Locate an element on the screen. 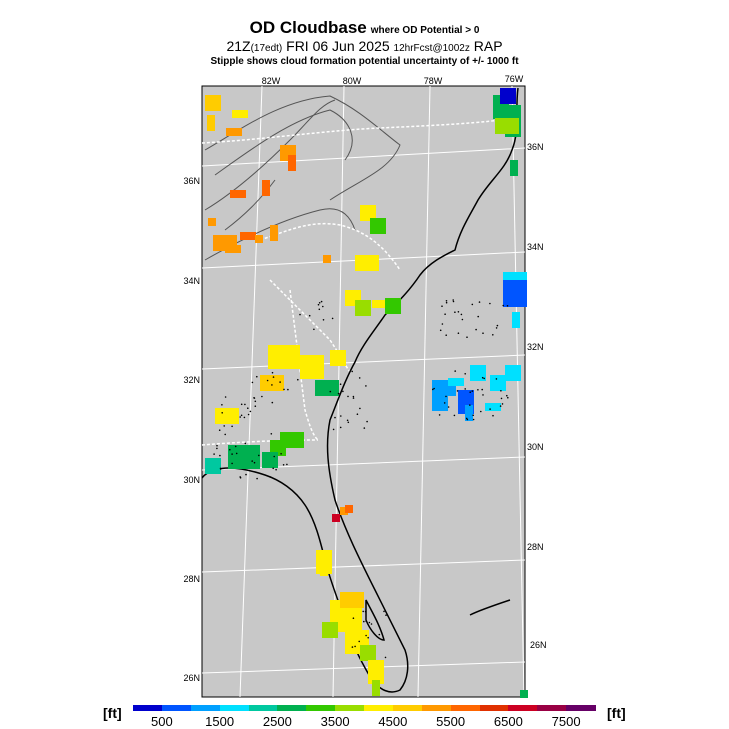  title-text: OD Cloudbase is located at coordinates (308, 27).